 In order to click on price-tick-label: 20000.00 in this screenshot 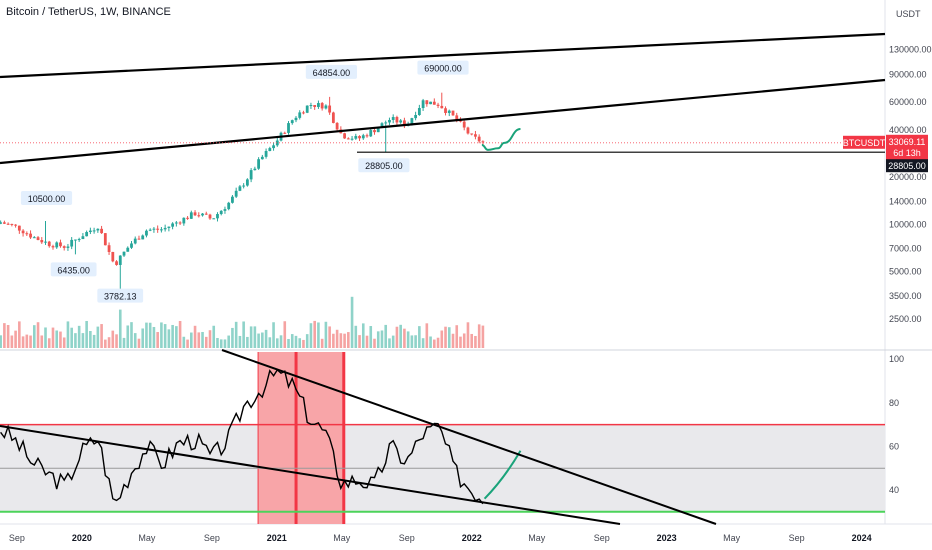, I will do `click(908, 177)`.